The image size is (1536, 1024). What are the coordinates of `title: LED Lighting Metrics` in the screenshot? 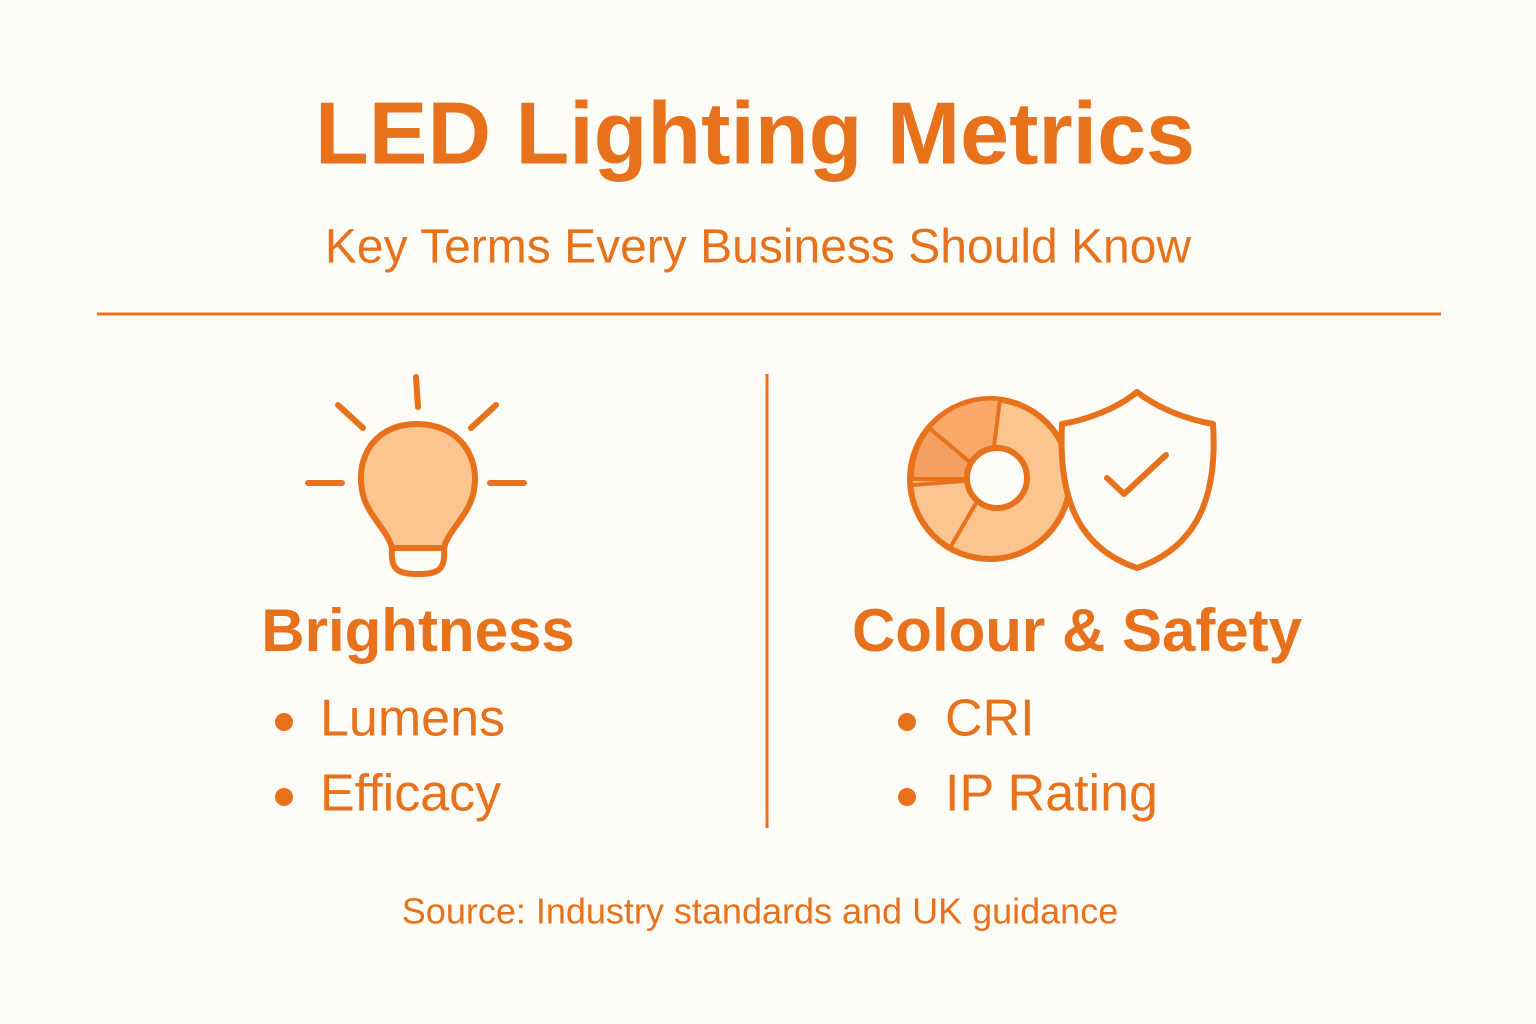 It's located at (755, 132).